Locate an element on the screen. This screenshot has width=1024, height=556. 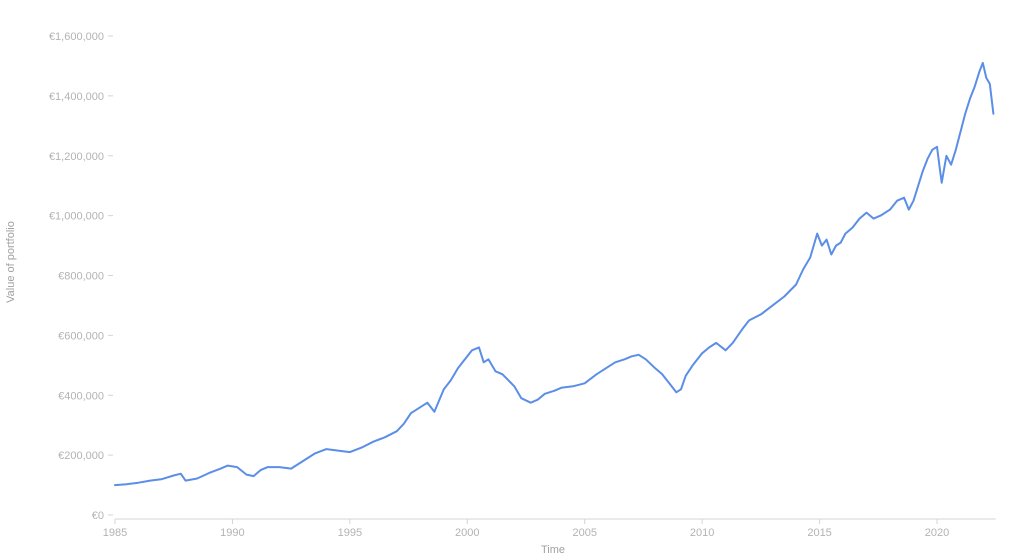
y-tick-label: €1,200,000 is located at coordinates (76, 157).